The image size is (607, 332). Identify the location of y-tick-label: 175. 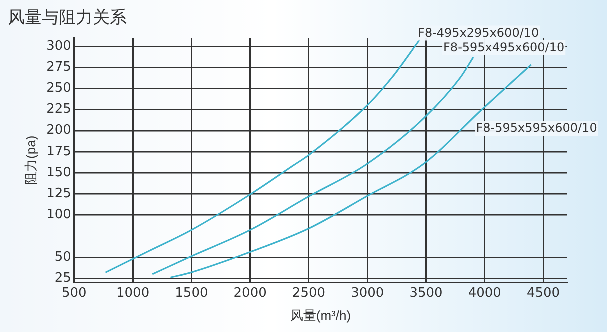
(59, 152).